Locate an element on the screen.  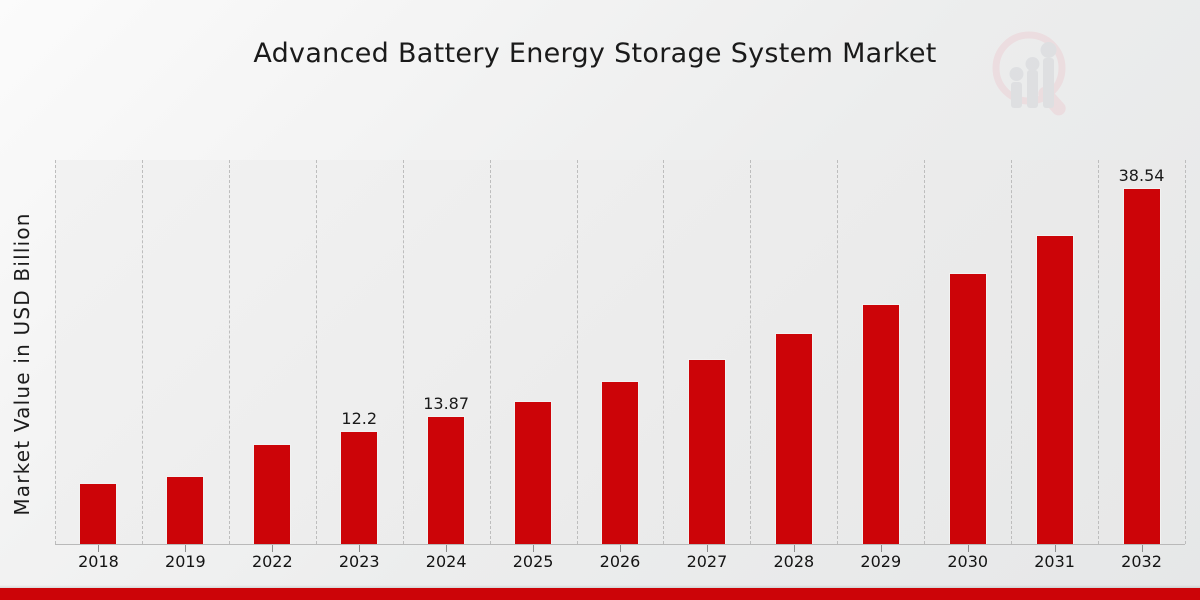
bar-chart-icon is located at coordinates (1033, 75).